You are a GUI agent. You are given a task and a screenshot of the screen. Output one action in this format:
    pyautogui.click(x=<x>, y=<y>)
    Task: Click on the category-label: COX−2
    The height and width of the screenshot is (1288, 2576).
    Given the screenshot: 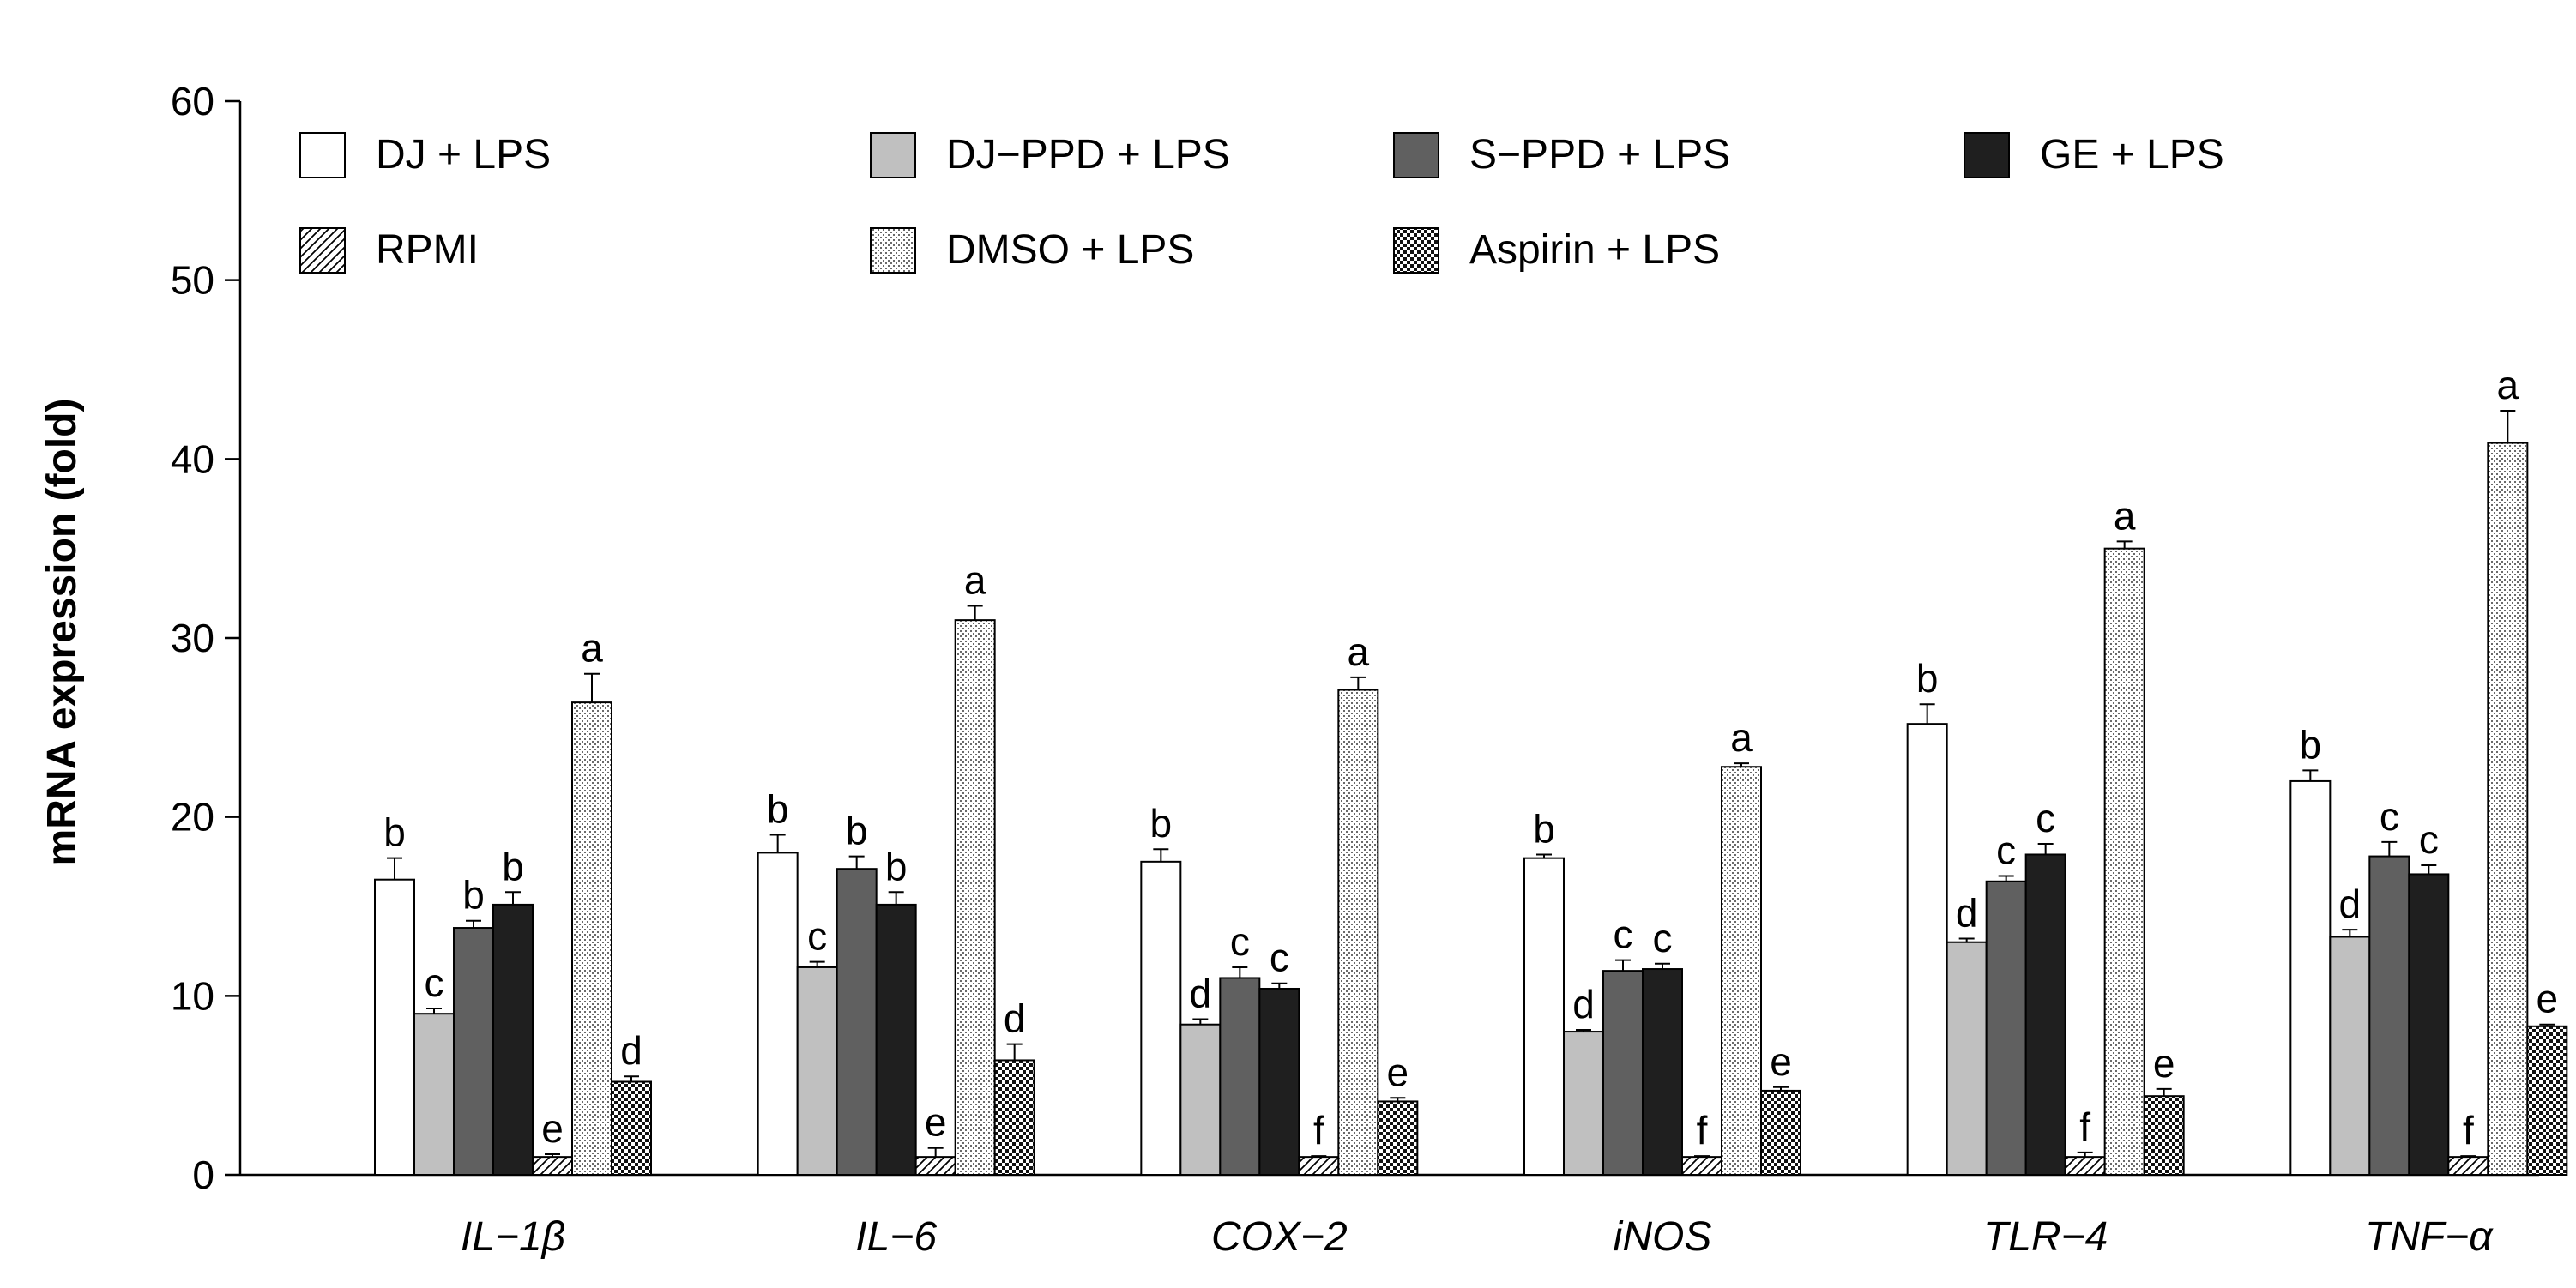 What is the action you would take?
    pyautogui.click(x=1279, y=1237)
    